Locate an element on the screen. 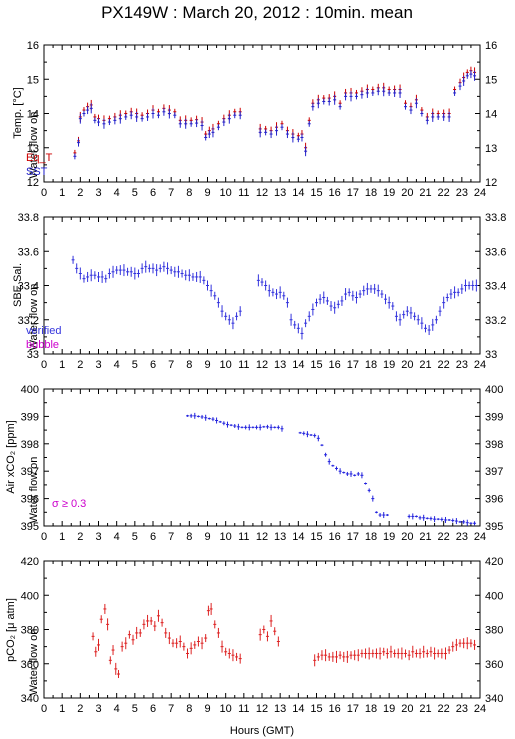 The image size is (515, 739). ytick-label-left: 33.6 is located at coordinates (28, 252).